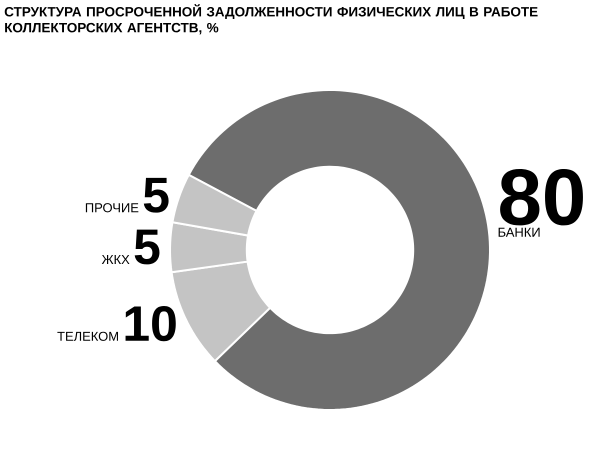 This screenshot has width=600, height=463. What do you see at coordinates (519, 232) in the screenshot?
I see `slice-label: БАНКИ` at bounding box center [519, 232].